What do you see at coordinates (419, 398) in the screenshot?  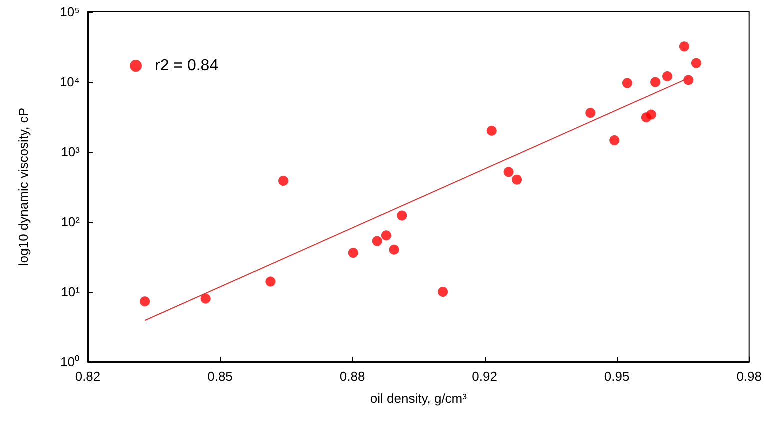 I see `x-axis-title: oil density, g/cm³` at bounding box center [419, 398].